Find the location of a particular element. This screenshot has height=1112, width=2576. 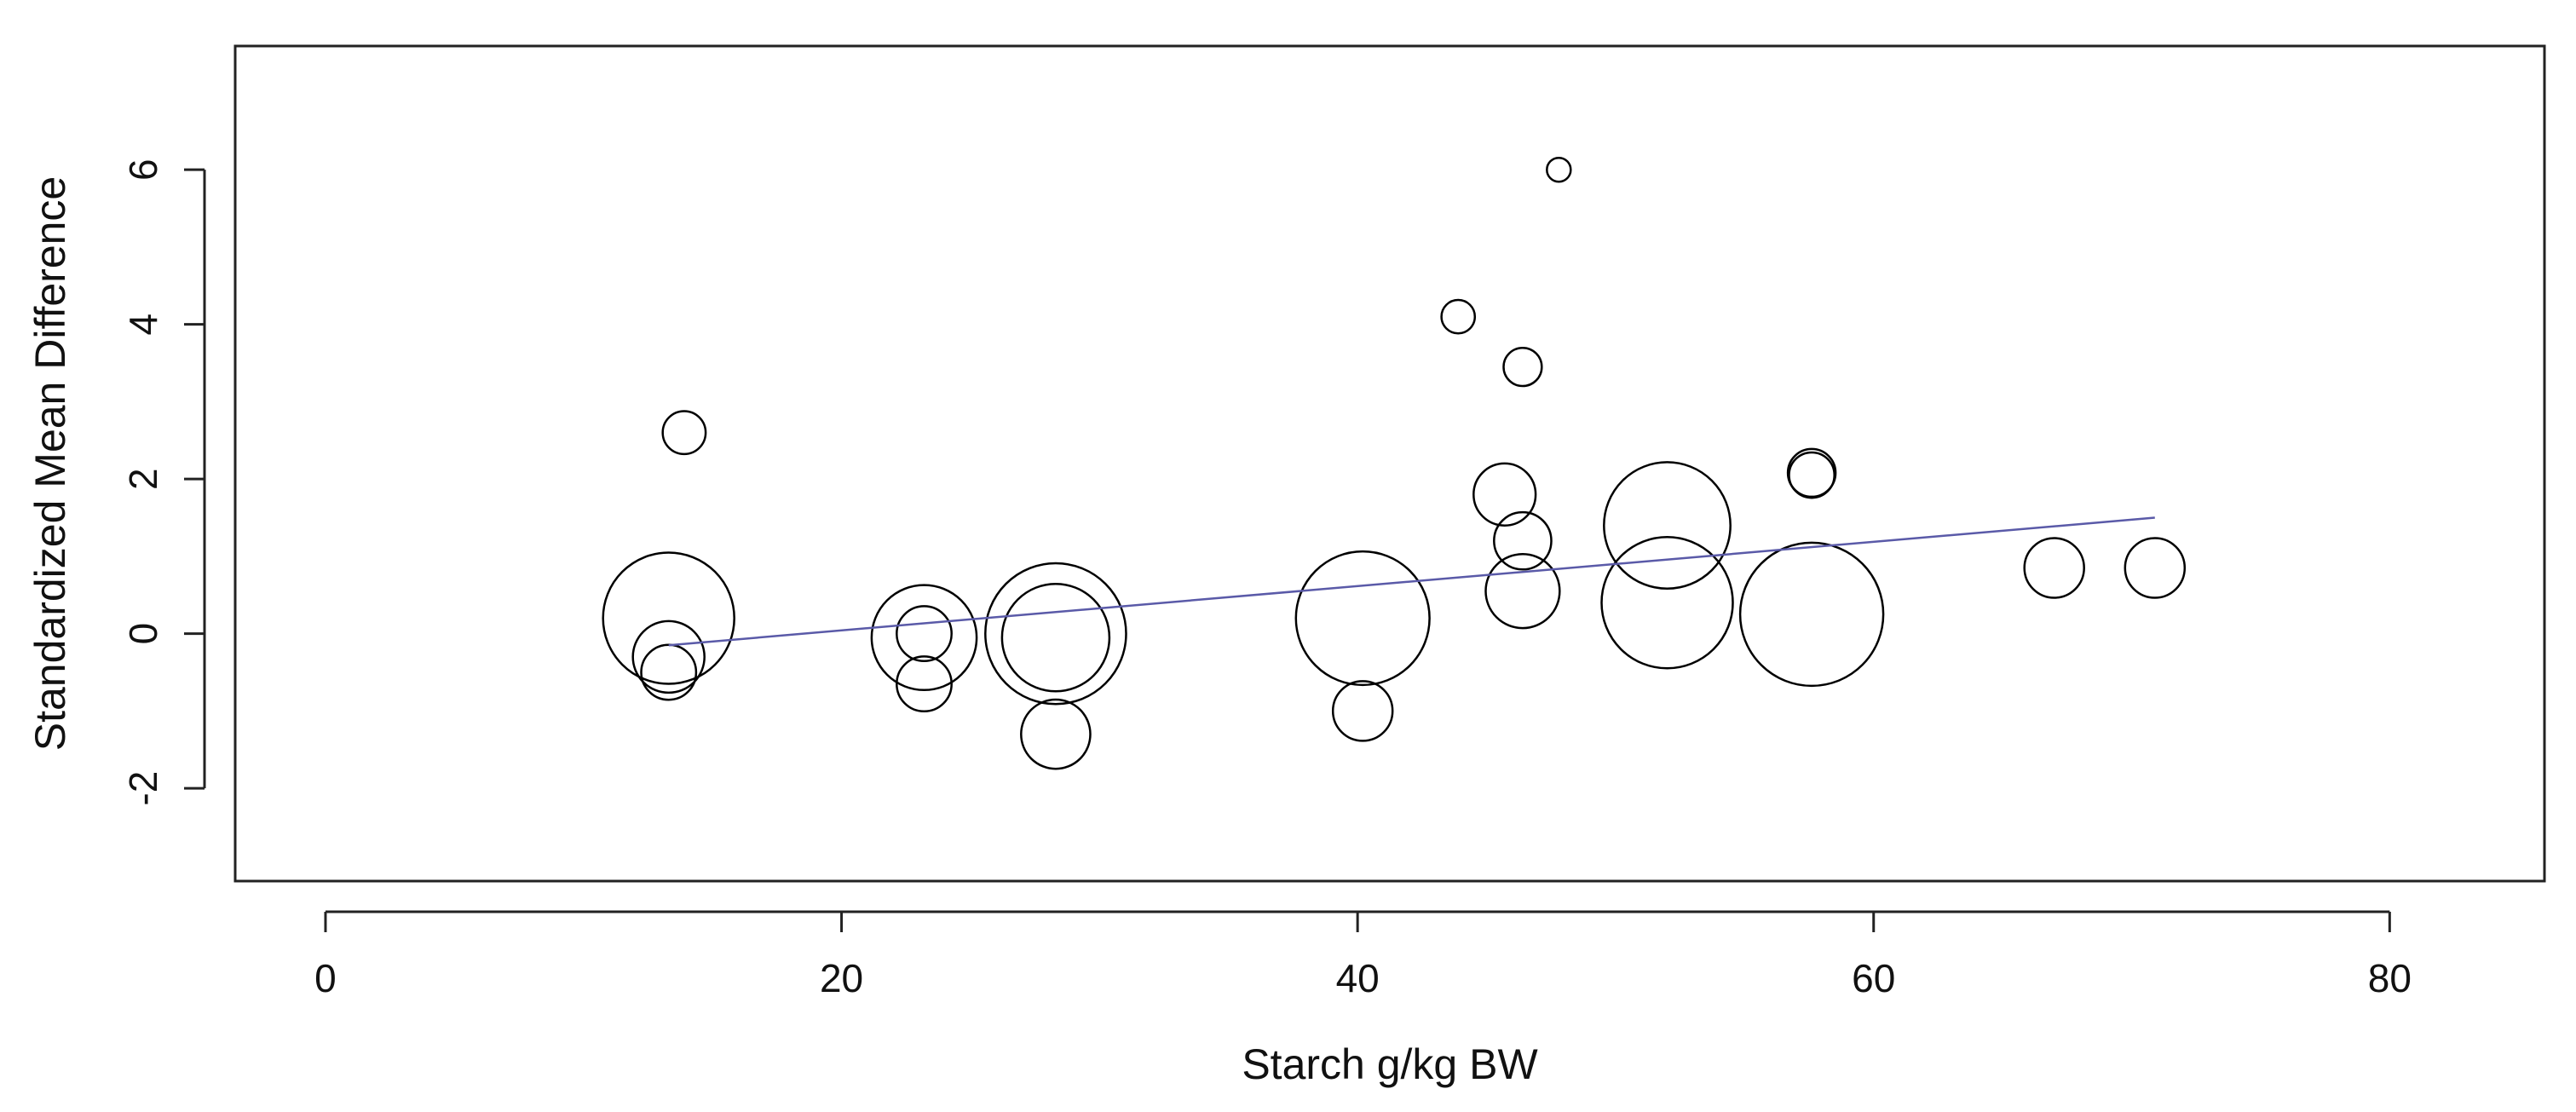

y-tick-label: 0 is located at coordinates (143, 634).